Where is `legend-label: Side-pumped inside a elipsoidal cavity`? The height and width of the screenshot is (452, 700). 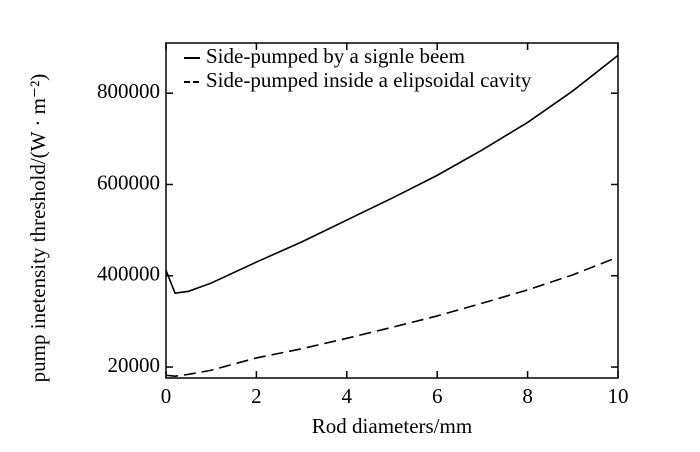 legend-label: Side-pumped inside a elipsoidal cavity is located at coordinates (369, 80).